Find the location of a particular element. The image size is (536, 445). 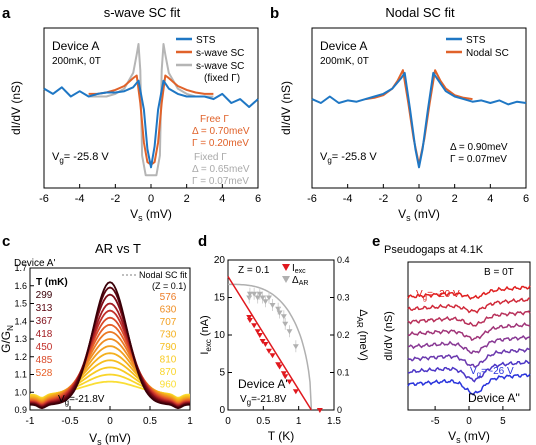

panel-a-xtick-3: 0 is located at coordinates (151, 199).